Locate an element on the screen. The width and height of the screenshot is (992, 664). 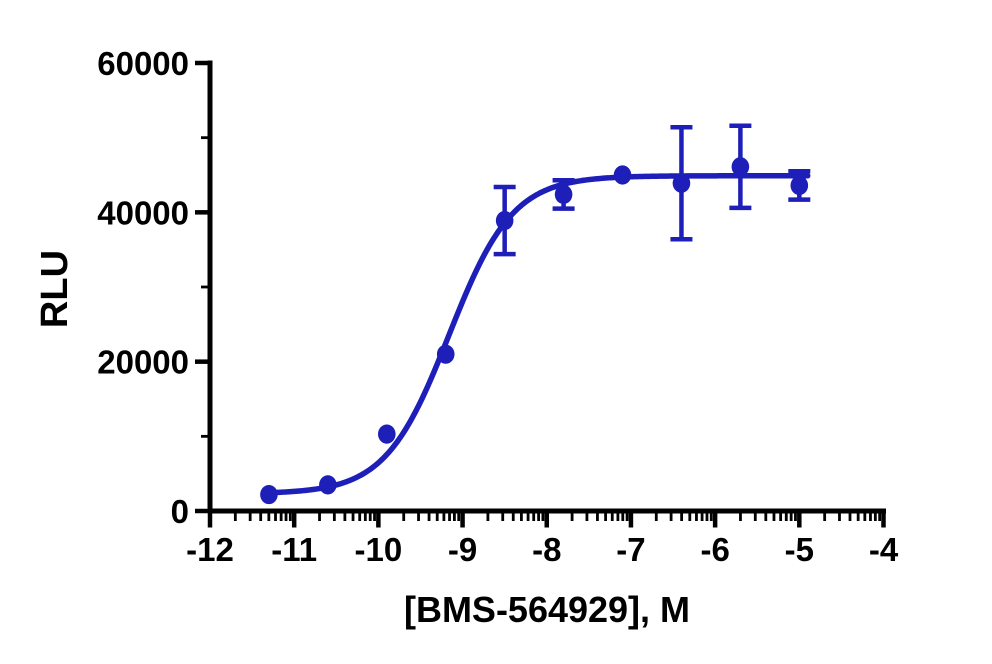
y-tick-label: 0 is located at coordinates (180, 511).